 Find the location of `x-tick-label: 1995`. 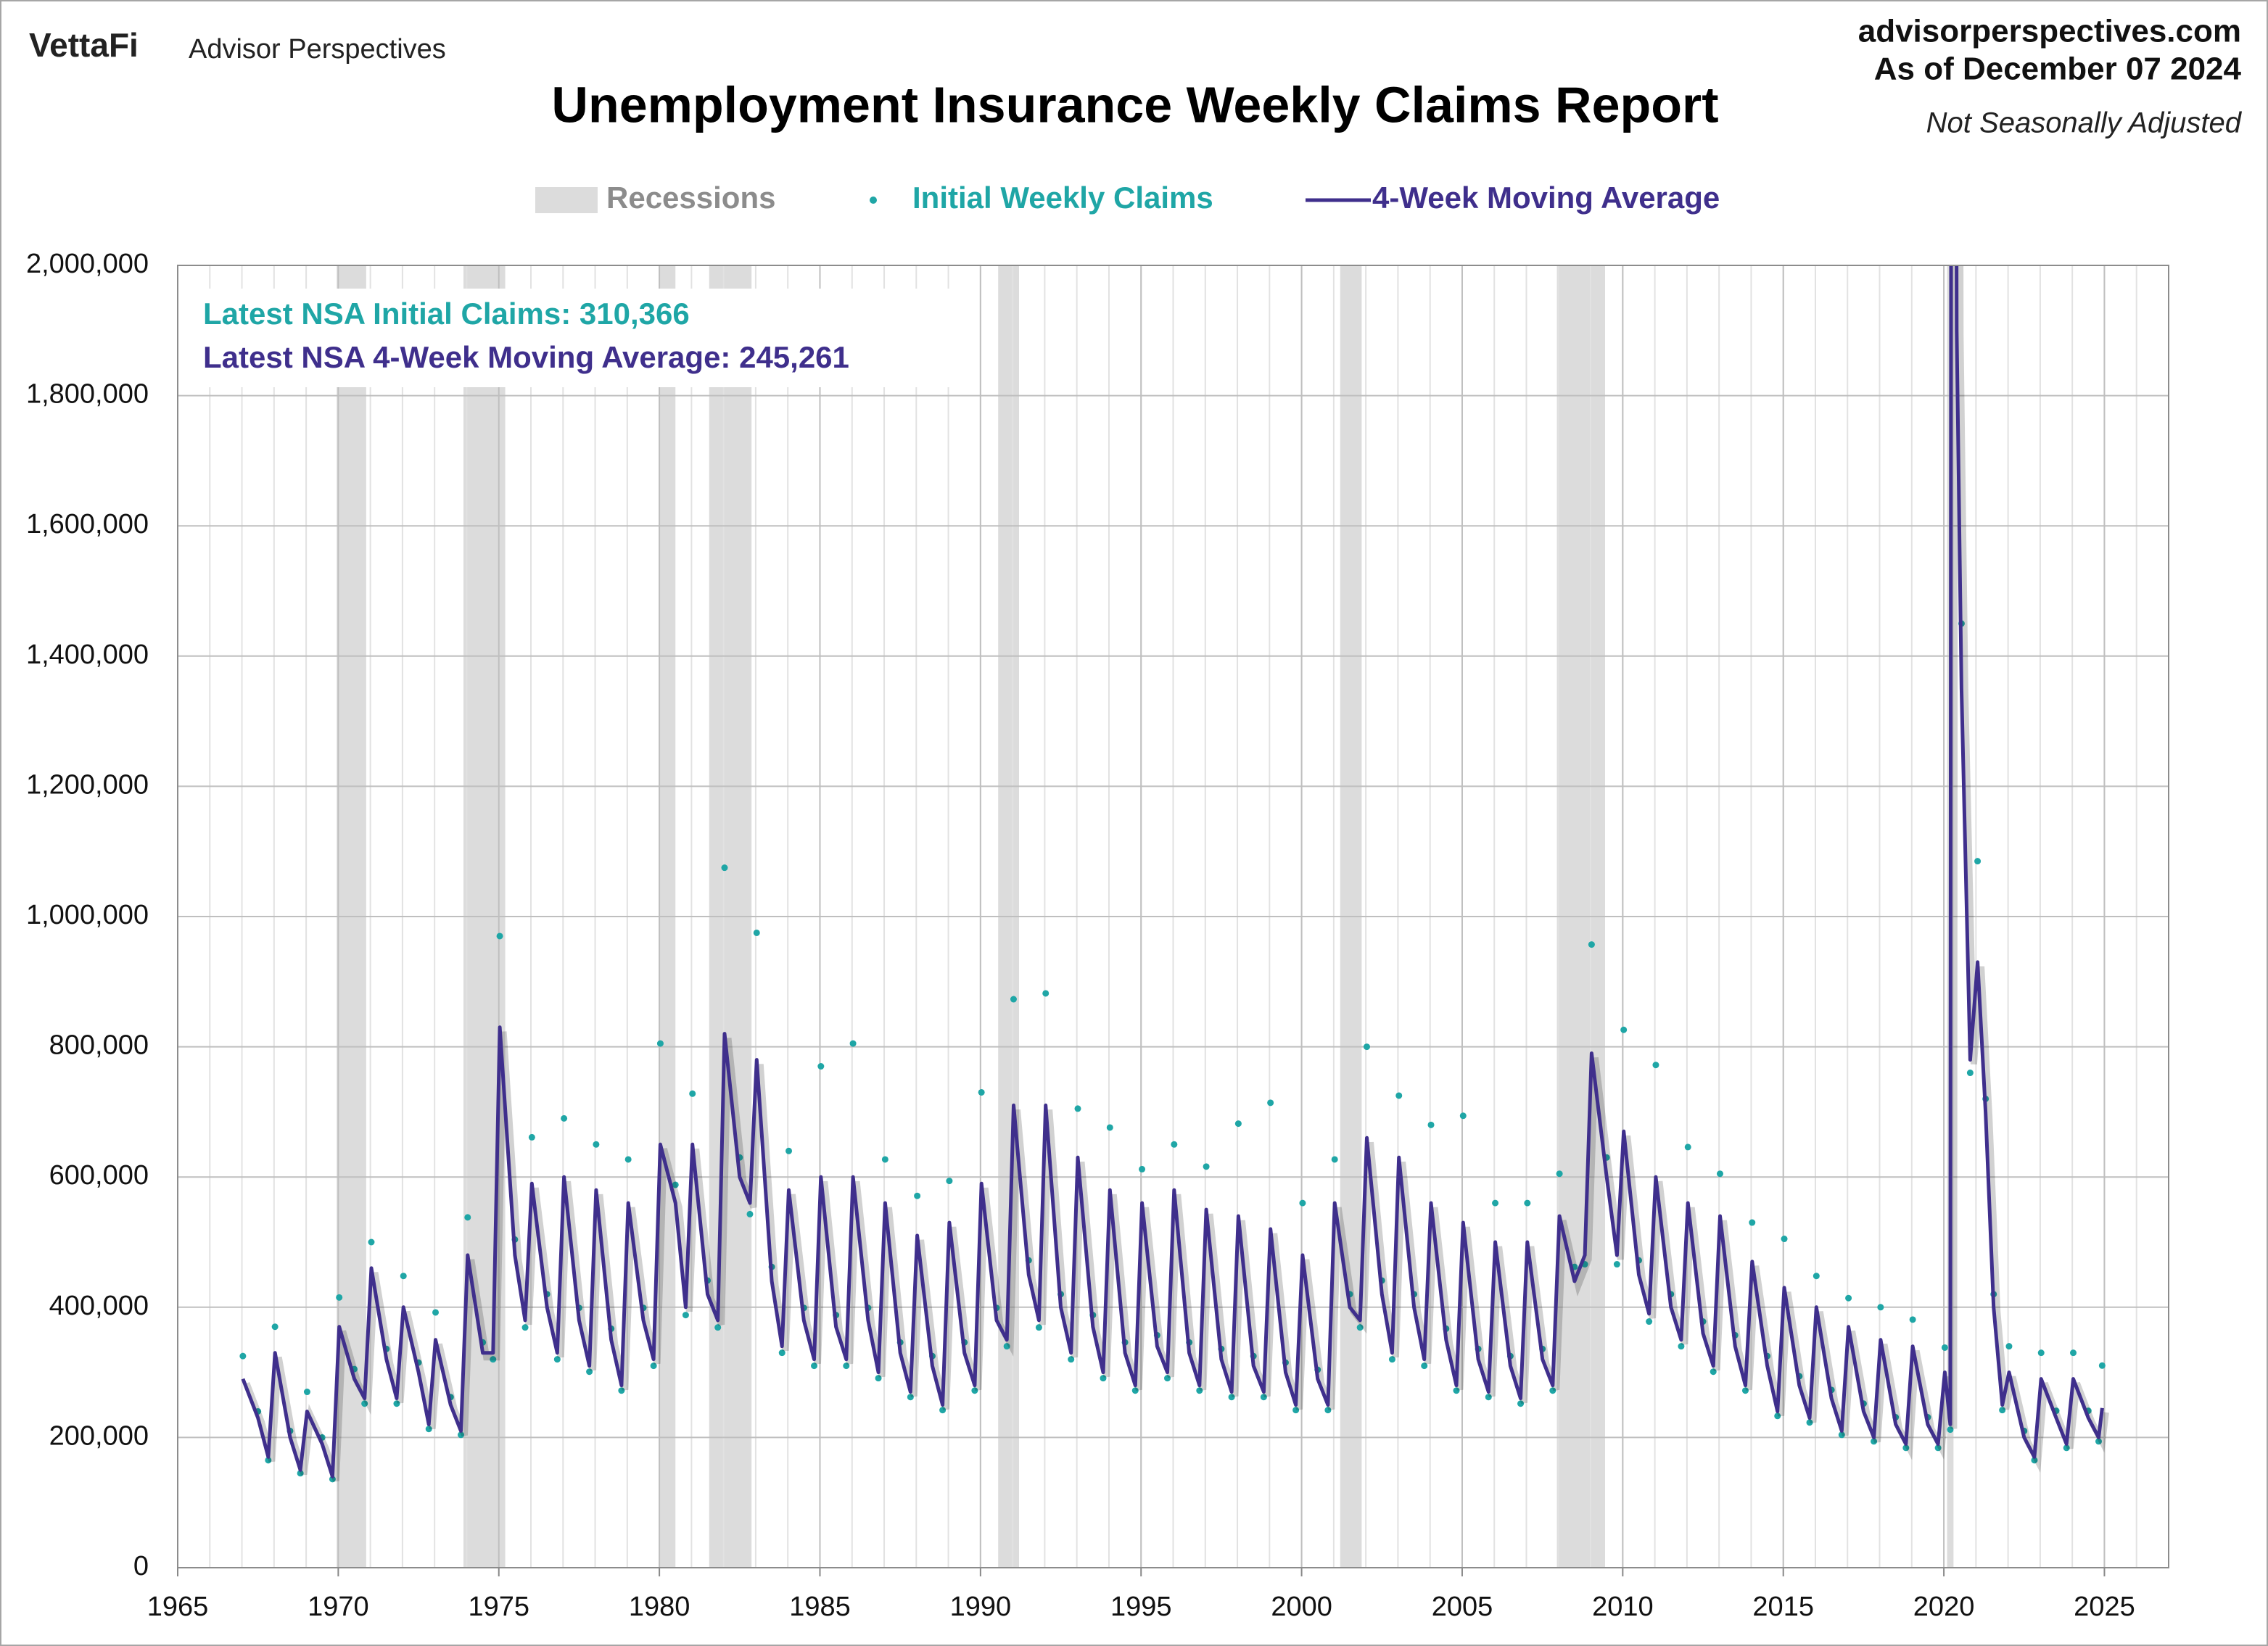

x-tick-label: 1995 is located at coordinates (1141, 1607).